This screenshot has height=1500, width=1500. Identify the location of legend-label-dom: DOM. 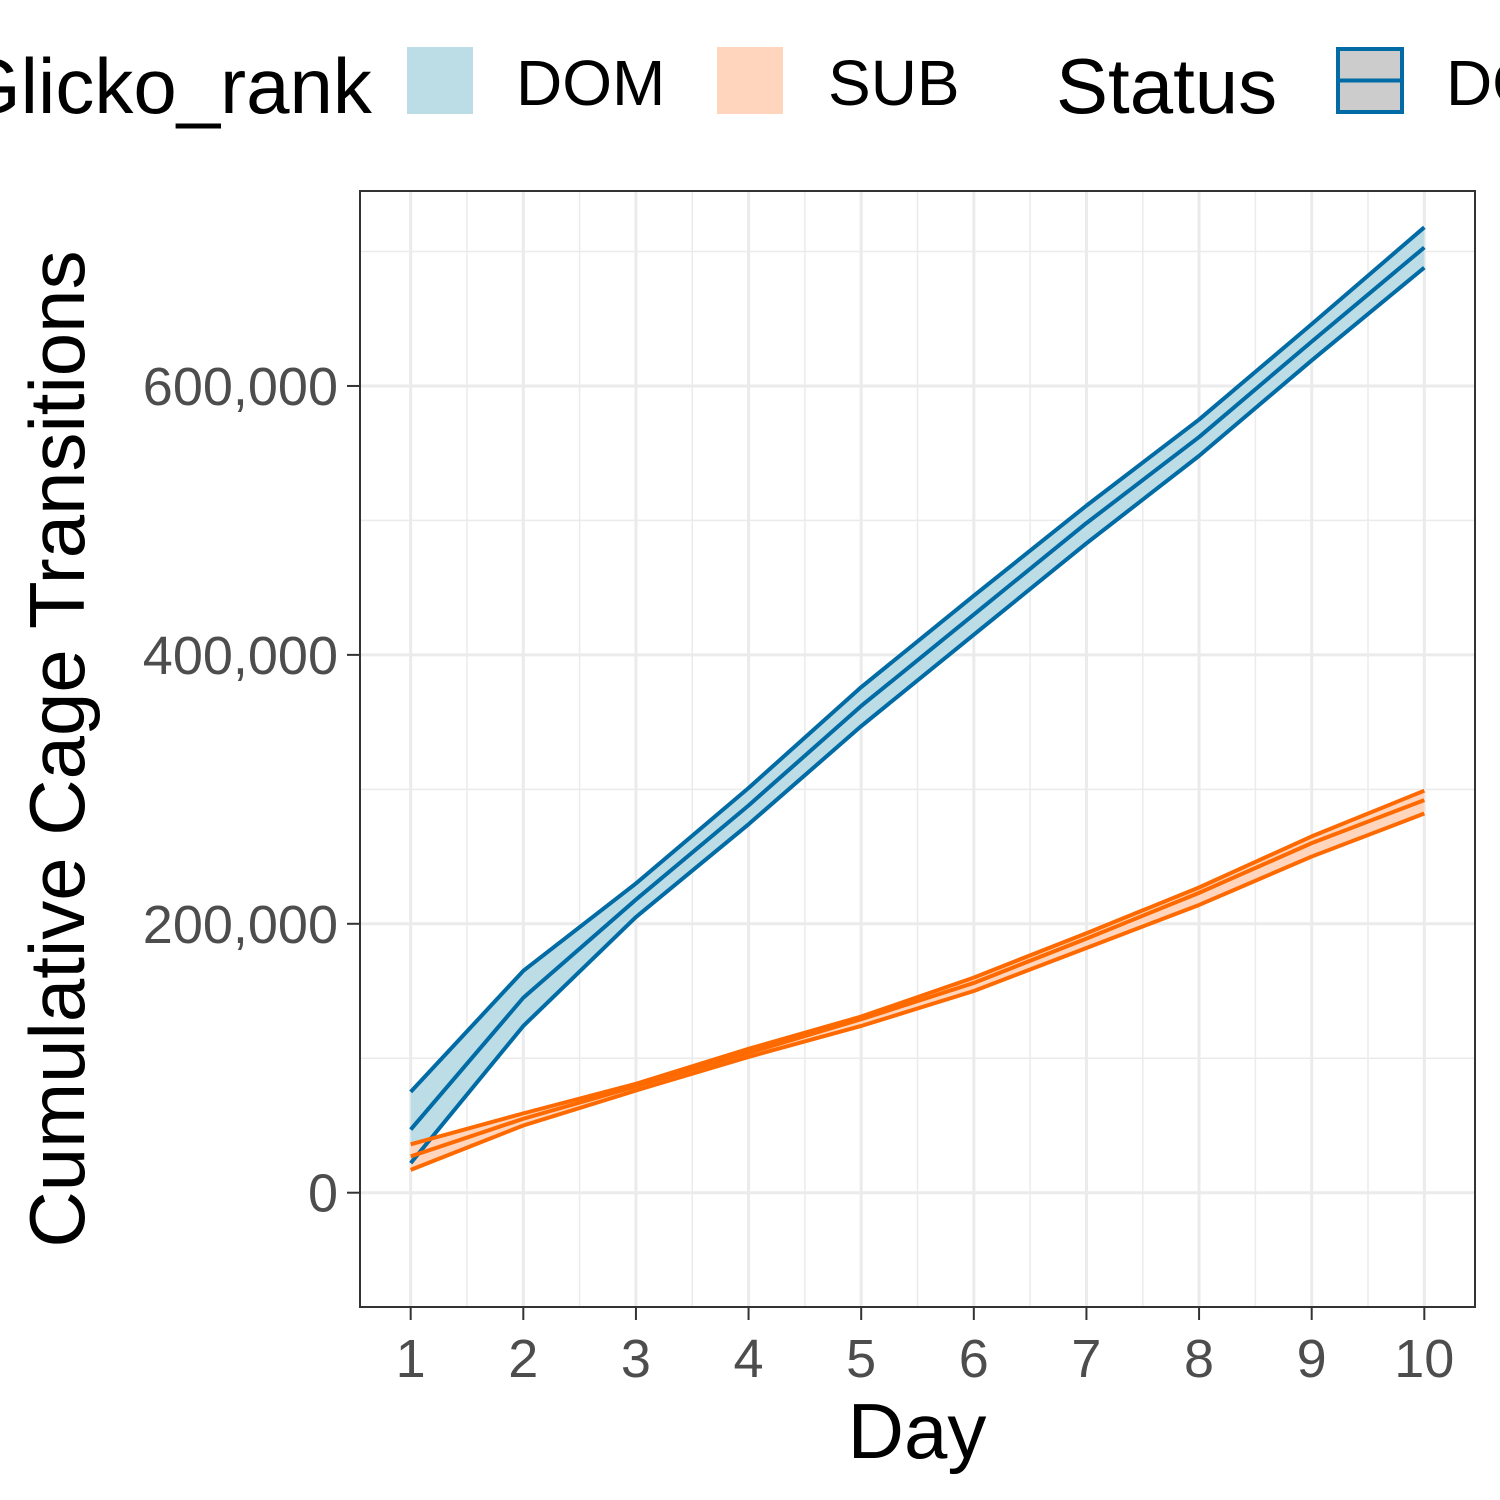
(590, 83).